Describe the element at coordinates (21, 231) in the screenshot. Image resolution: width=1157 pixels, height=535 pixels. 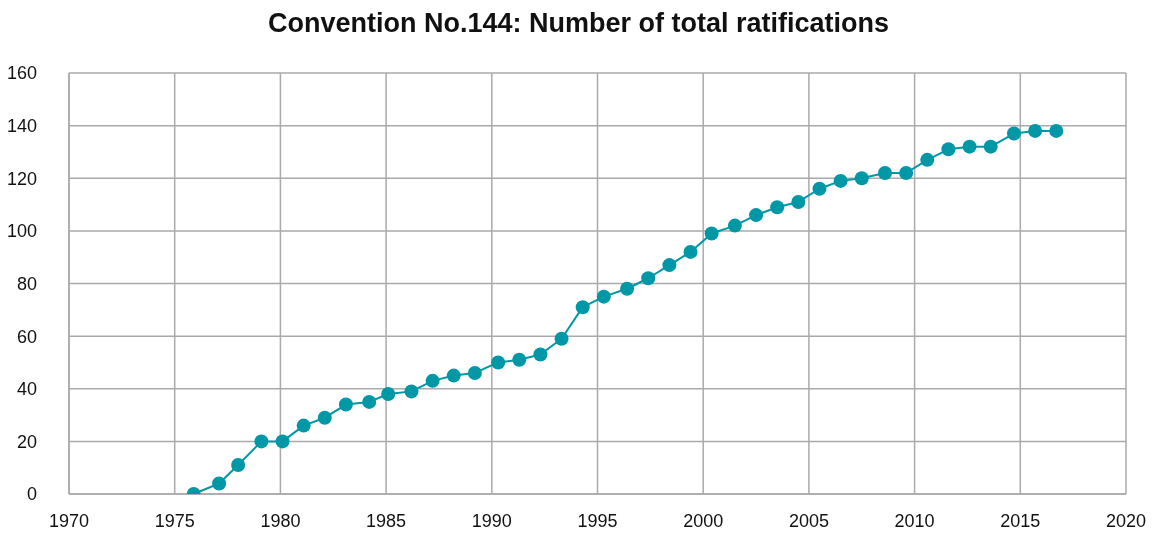
I see `y-tick-label: 100` at that location.